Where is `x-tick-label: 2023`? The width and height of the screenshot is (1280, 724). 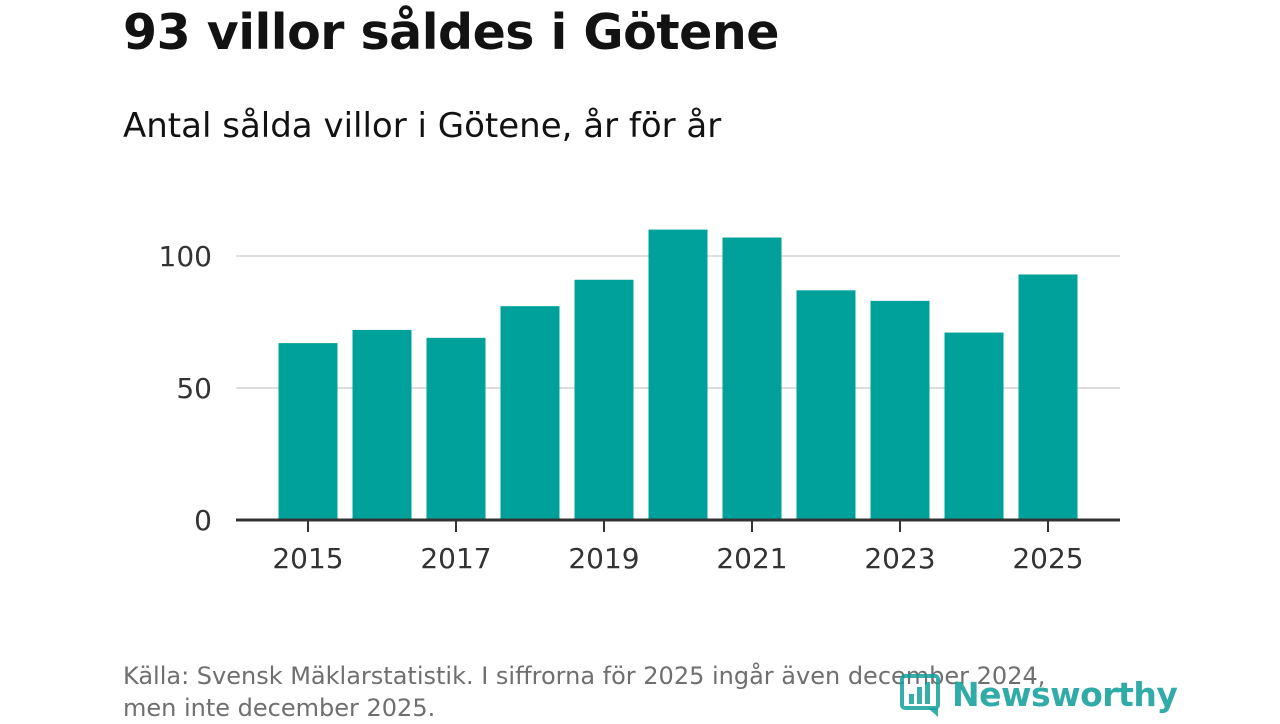
x-tick-label: 2023 is located at coordinates (899, 558).